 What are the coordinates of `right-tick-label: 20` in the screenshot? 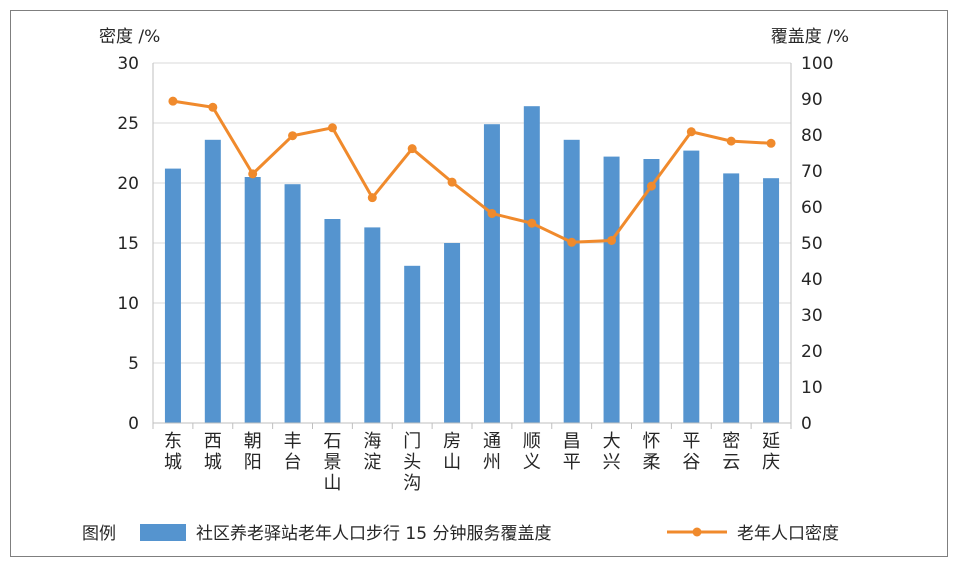 It's located at (812, 352).